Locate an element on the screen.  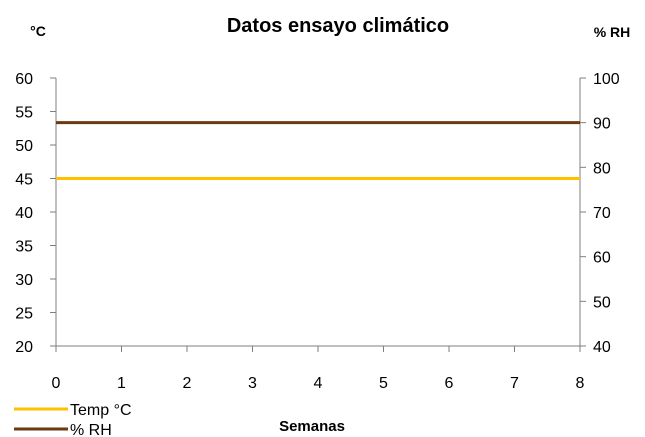
right-y-tick-label: 90 is located at coordinates (602, 124).